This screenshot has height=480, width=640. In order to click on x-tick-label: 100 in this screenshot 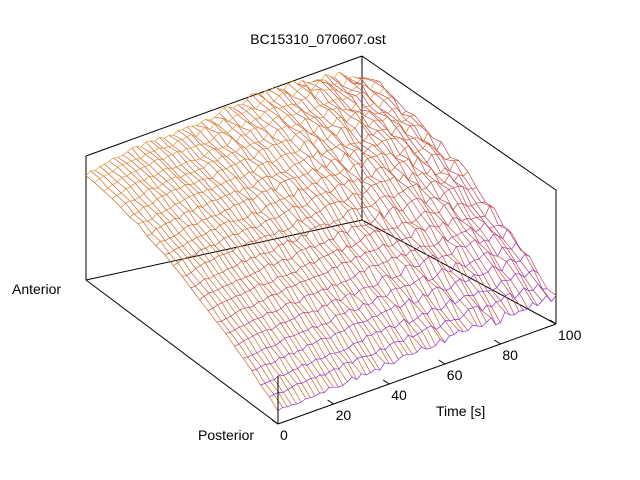, I will do `click(570, 335)`.